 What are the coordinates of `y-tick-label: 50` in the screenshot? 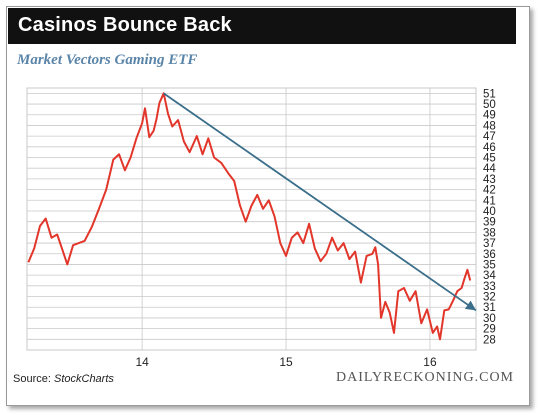 It's located at (489, 105).